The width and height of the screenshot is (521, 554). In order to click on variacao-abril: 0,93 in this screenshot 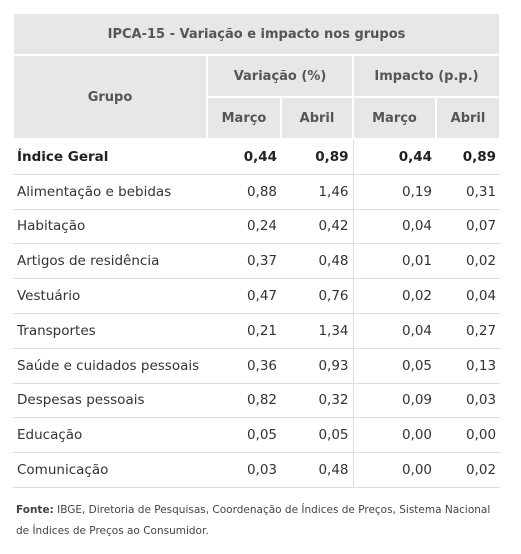, I will do `click(317, 366)`.